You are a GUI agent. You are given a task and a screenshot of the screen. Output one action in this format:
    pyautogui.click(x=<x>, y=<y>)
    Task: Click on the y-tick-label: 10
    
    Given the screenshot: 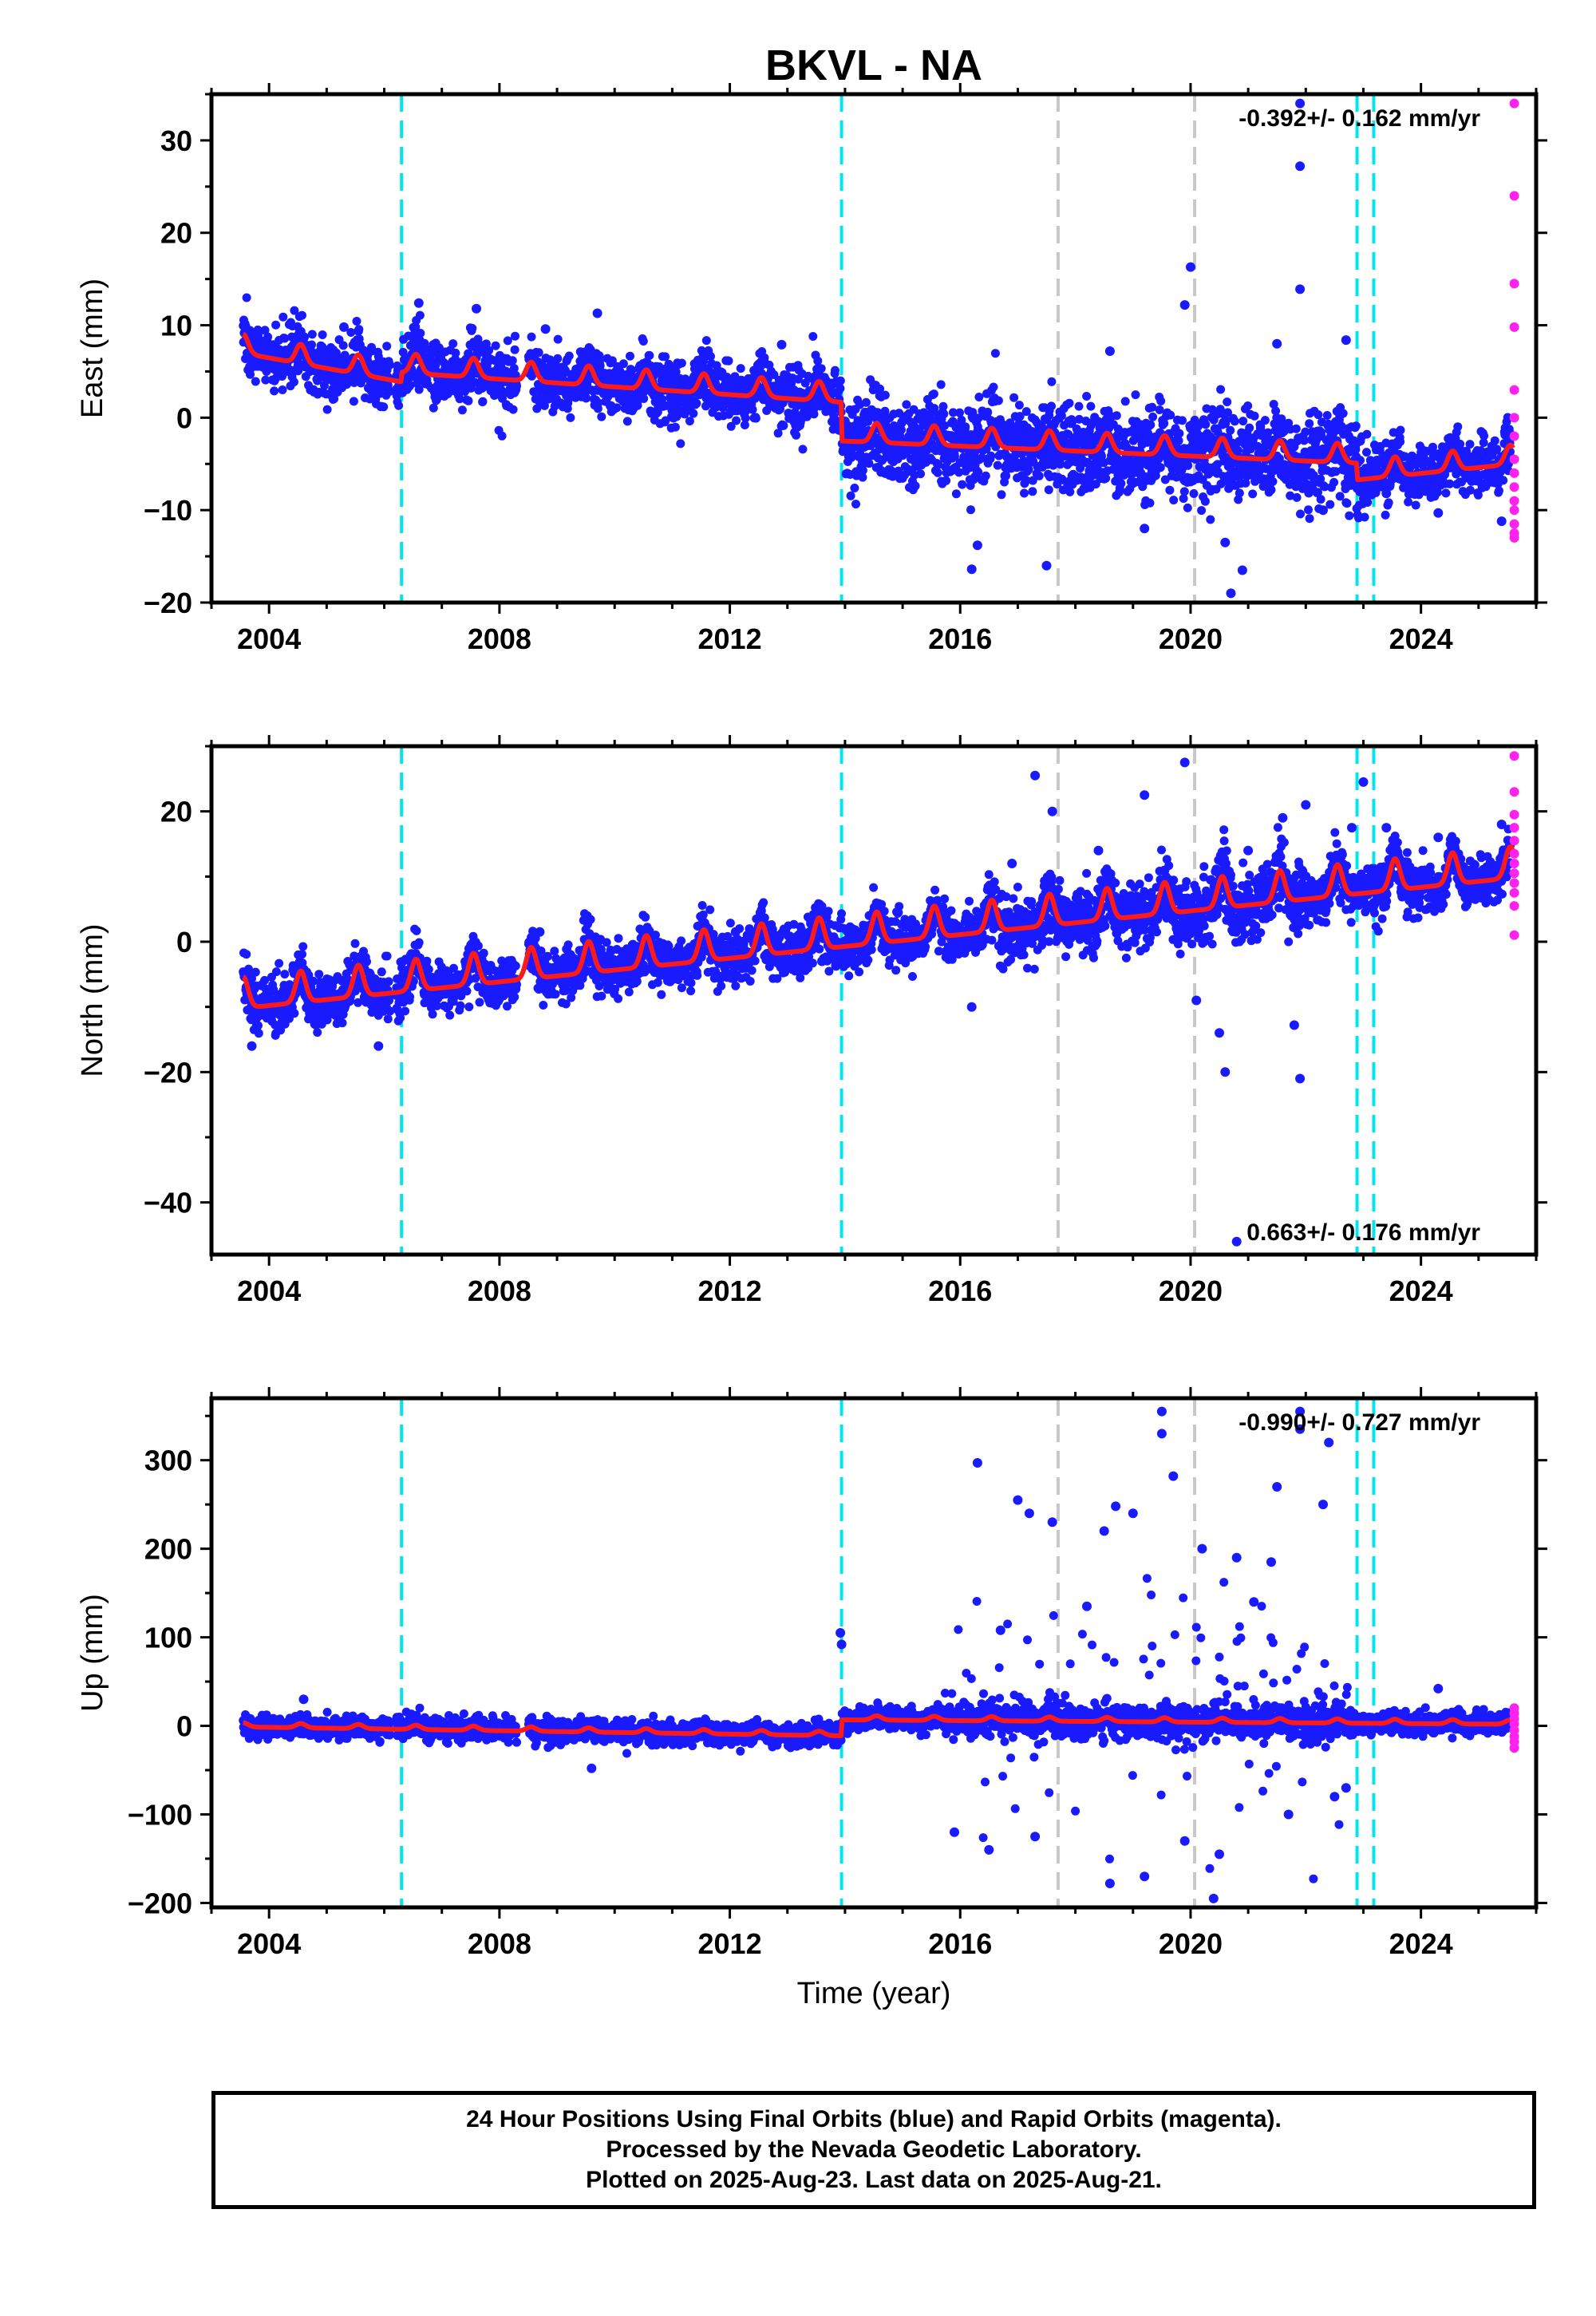 What is the action you would take?
    pyautogui.click(x=176, y=326)
    